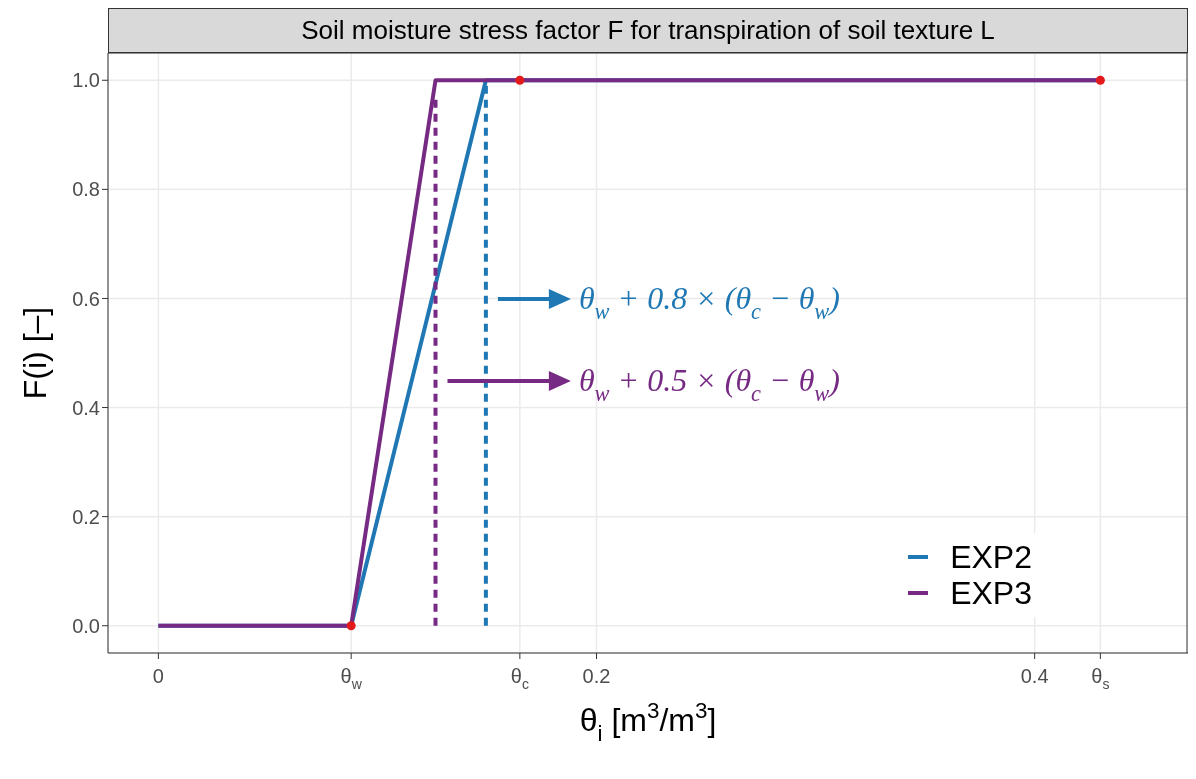 The height and width of the screenshot is (779, 1196). I want to click on chart-title: Soil moisture stress factor F for transpiration of soil texture L, so click(648, 30).